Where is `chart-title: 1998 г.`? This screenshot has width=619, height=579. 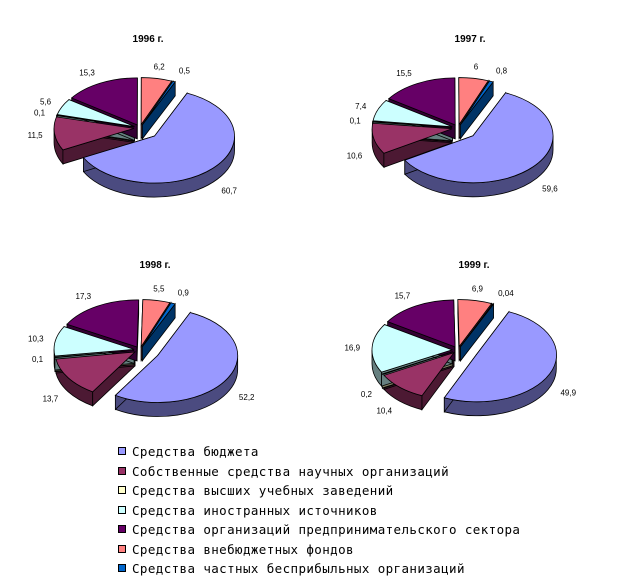 chart-title: 1998 г. is located at coordinates (155, 265).